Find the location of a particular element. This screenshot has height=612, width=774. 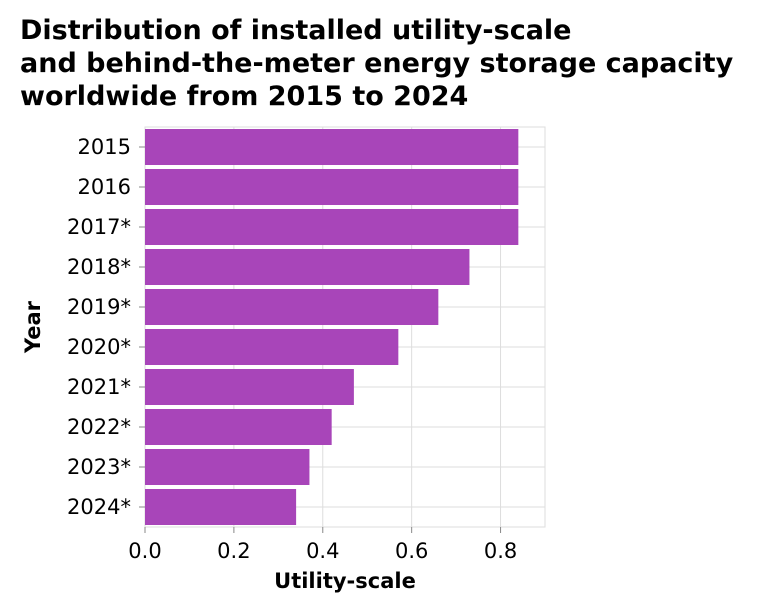

y-tick-label: 2022* is located at coordinates (99, 427).